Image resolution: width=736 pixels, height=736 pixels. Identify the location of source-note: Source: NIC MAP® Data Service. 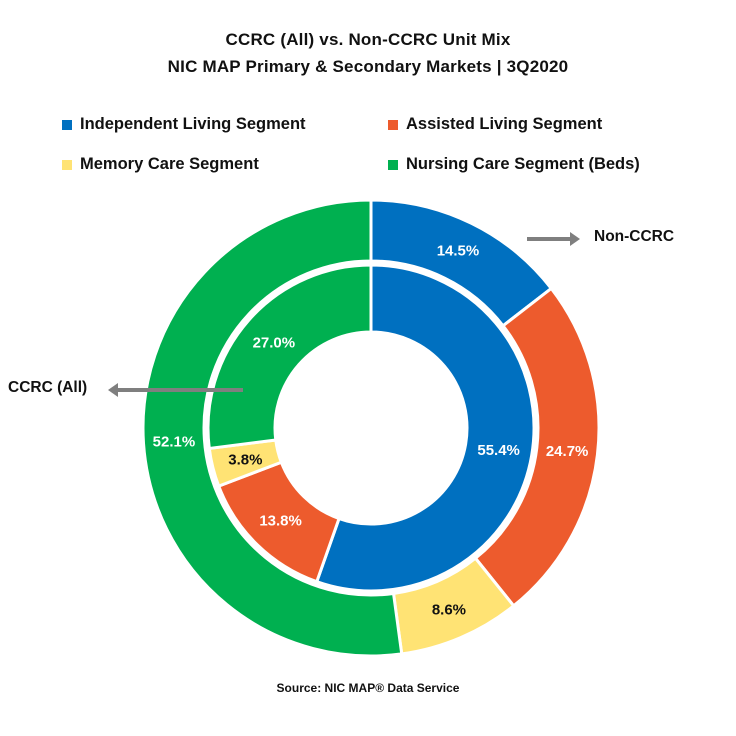
(368, 688).